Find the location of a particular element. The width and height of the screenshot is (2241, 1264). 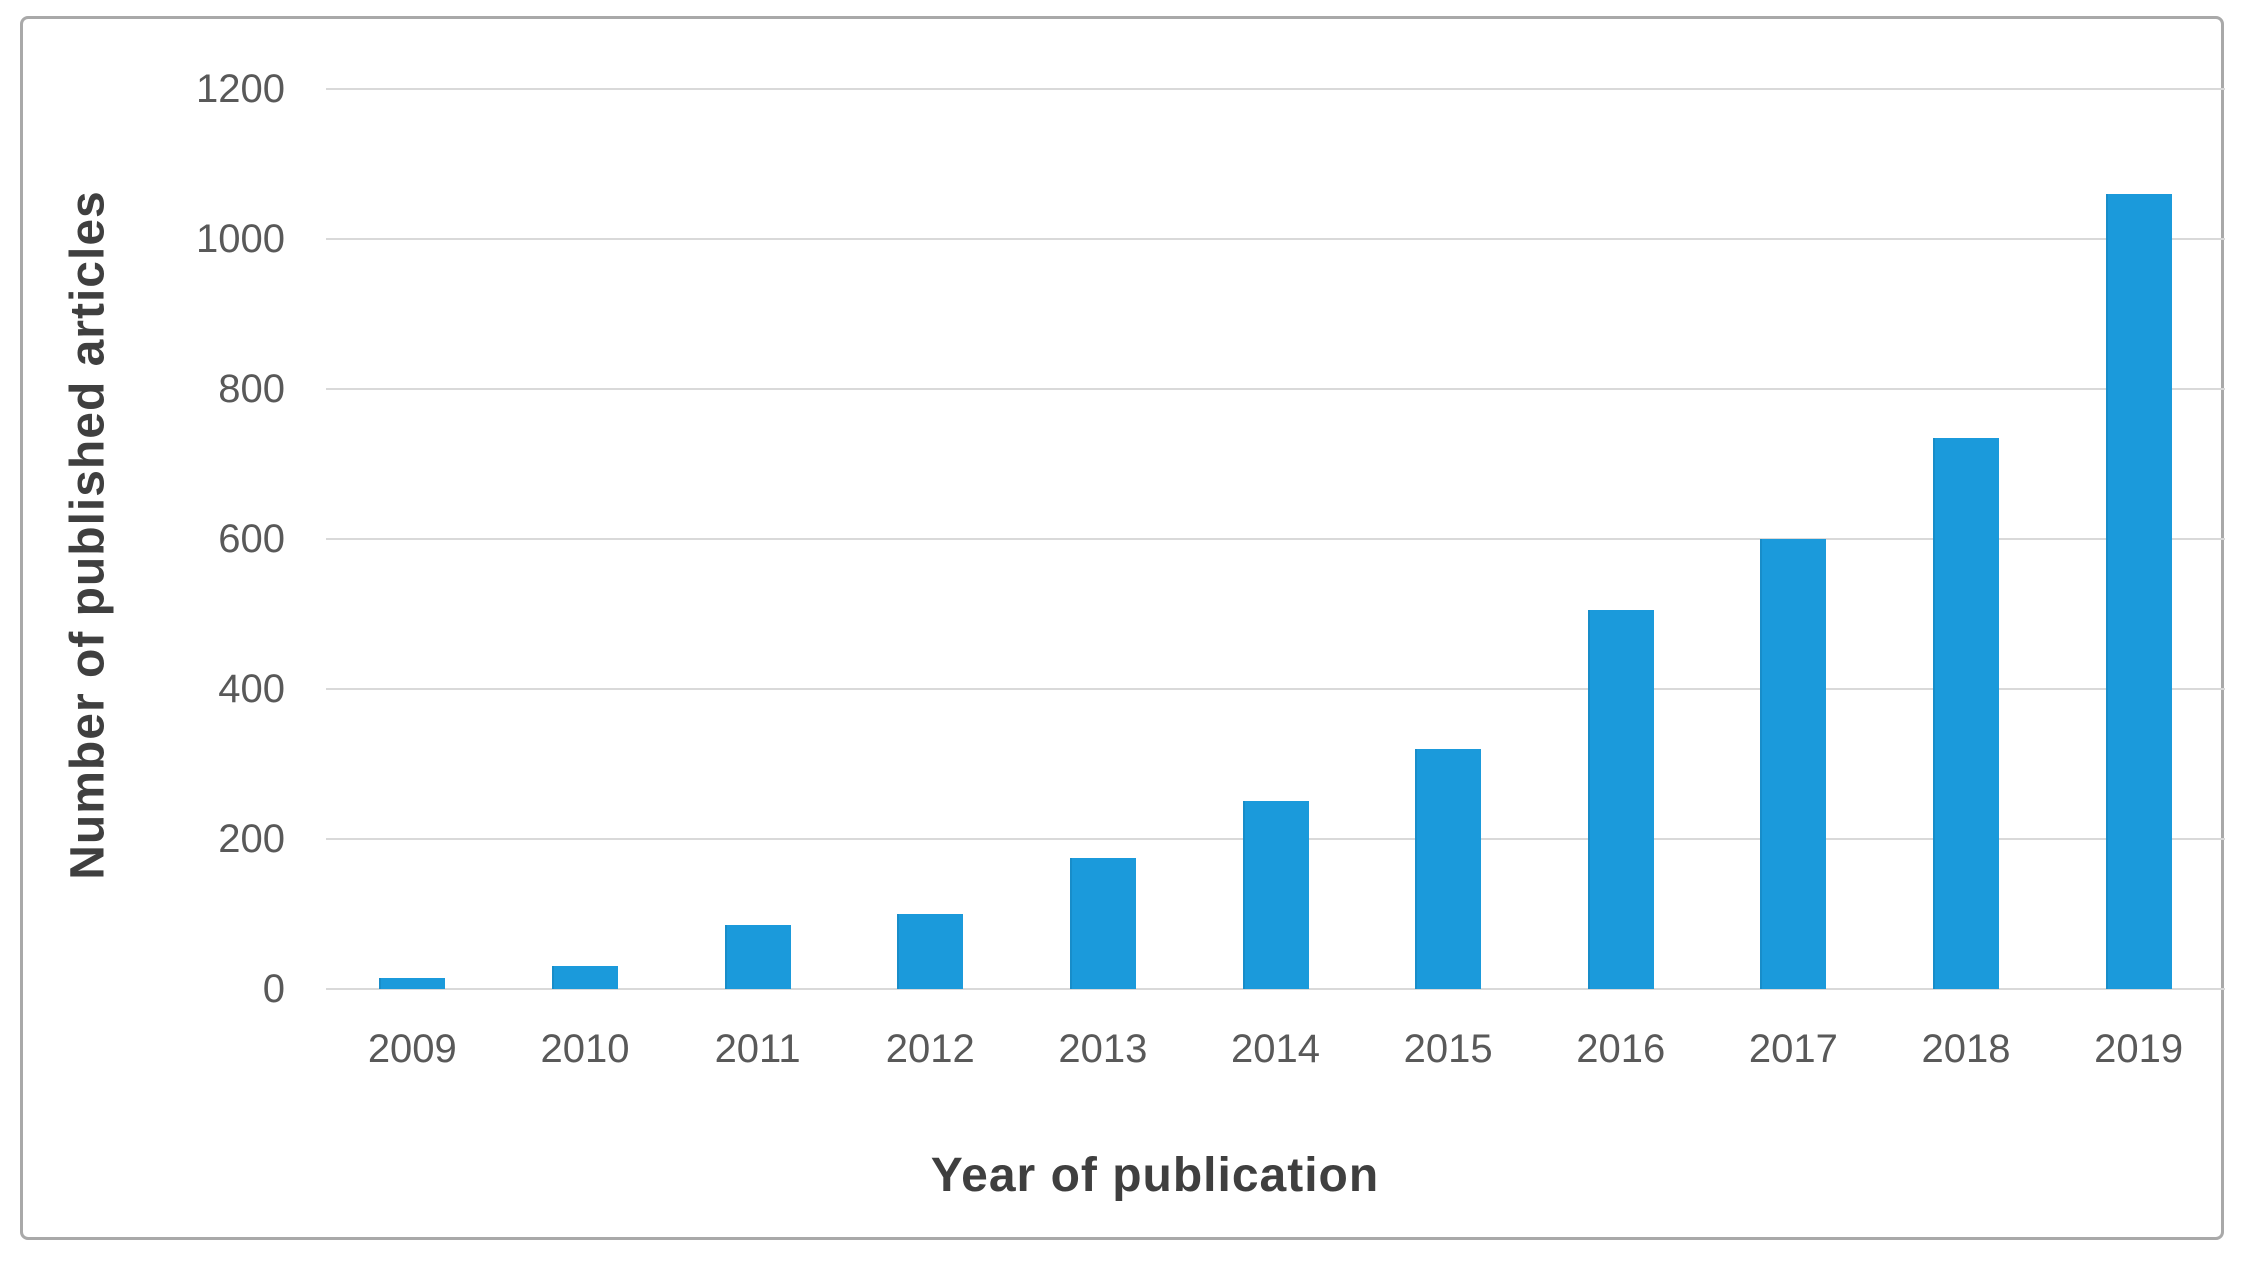

bar-2017 is located at coordinates (1793, 764).